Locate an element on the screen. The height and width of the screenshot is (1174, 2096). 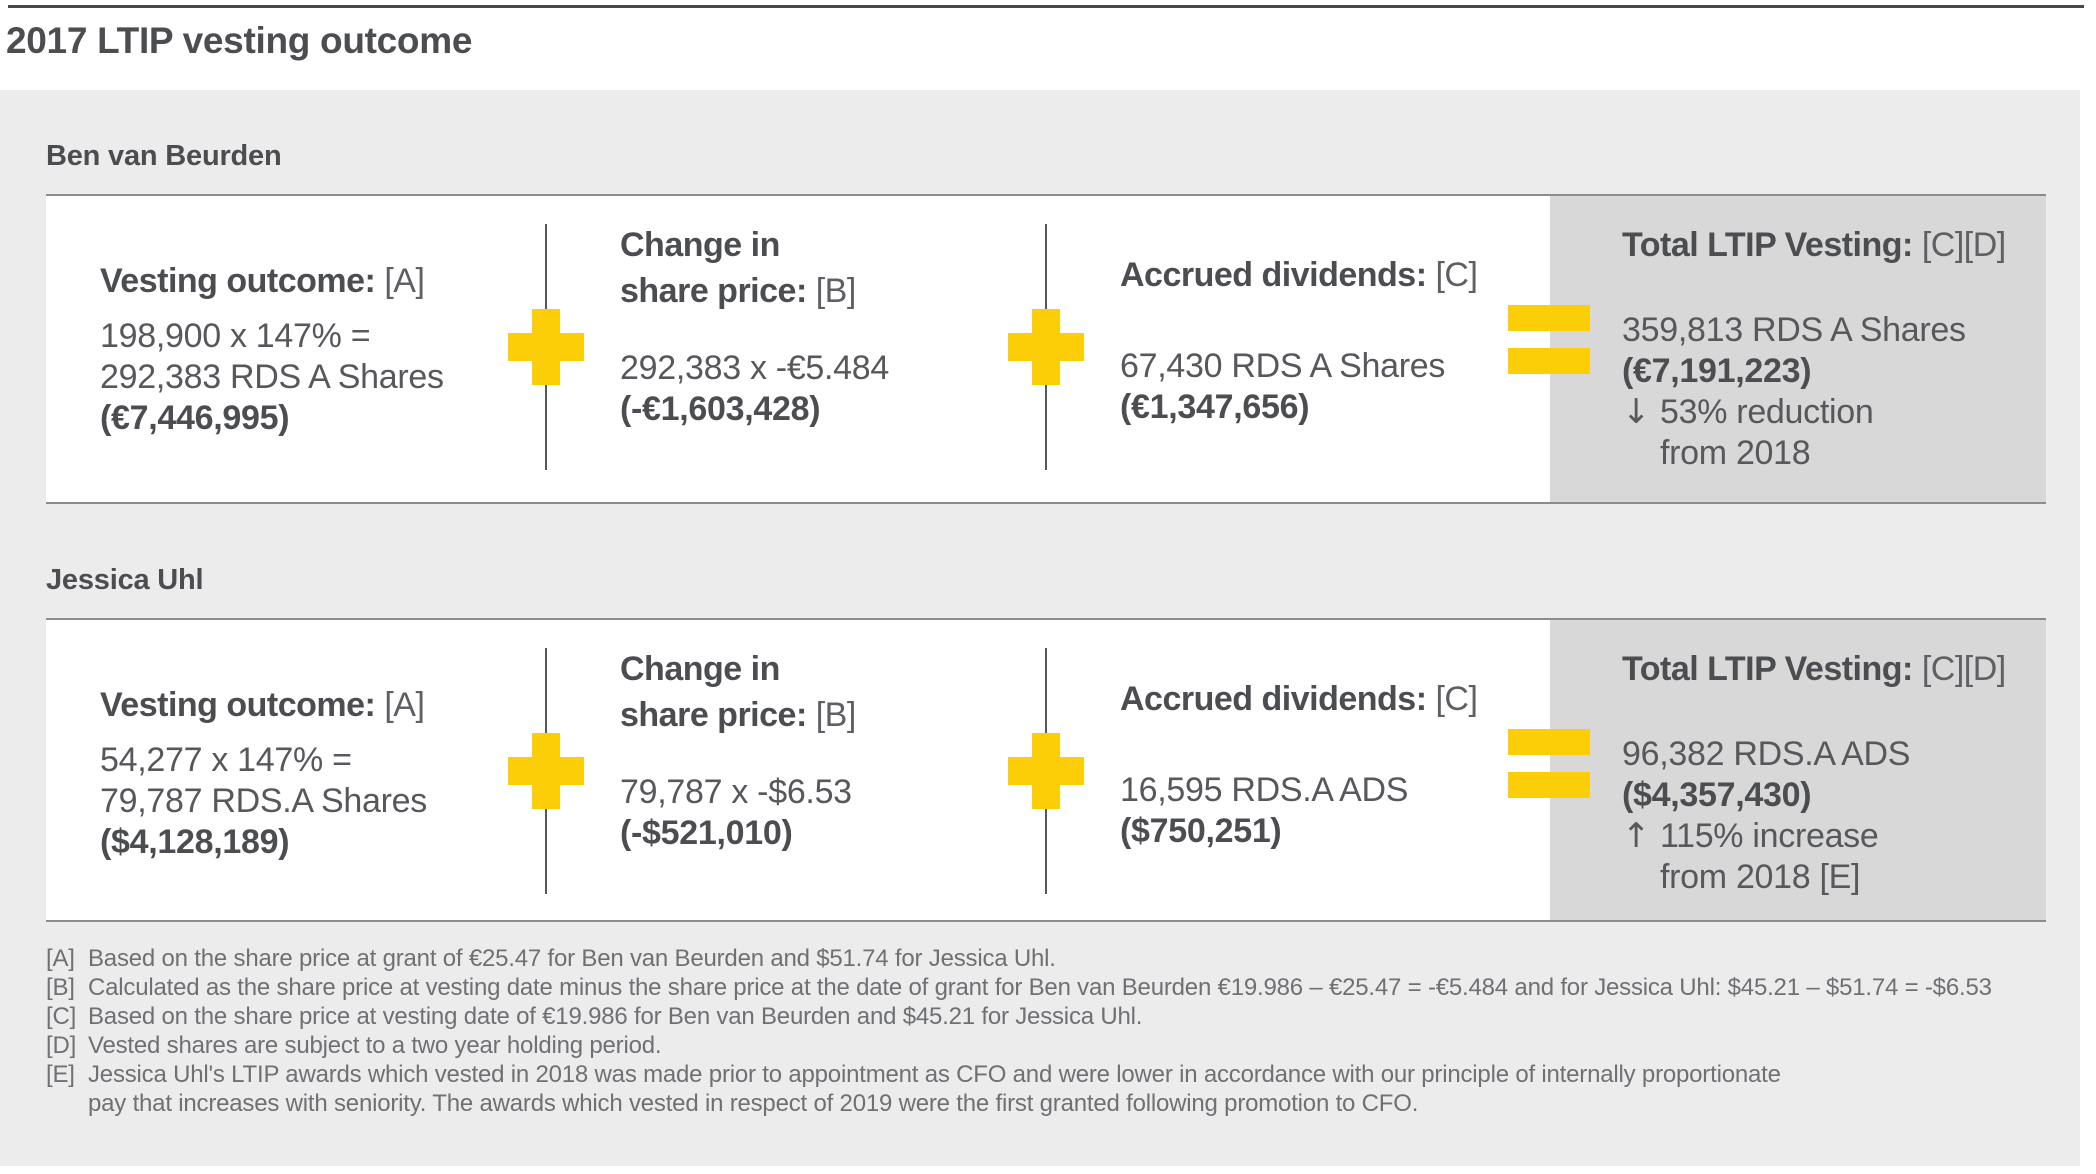
delta-line: ↓ 53% reduction is located at coordinates (1829, 412).